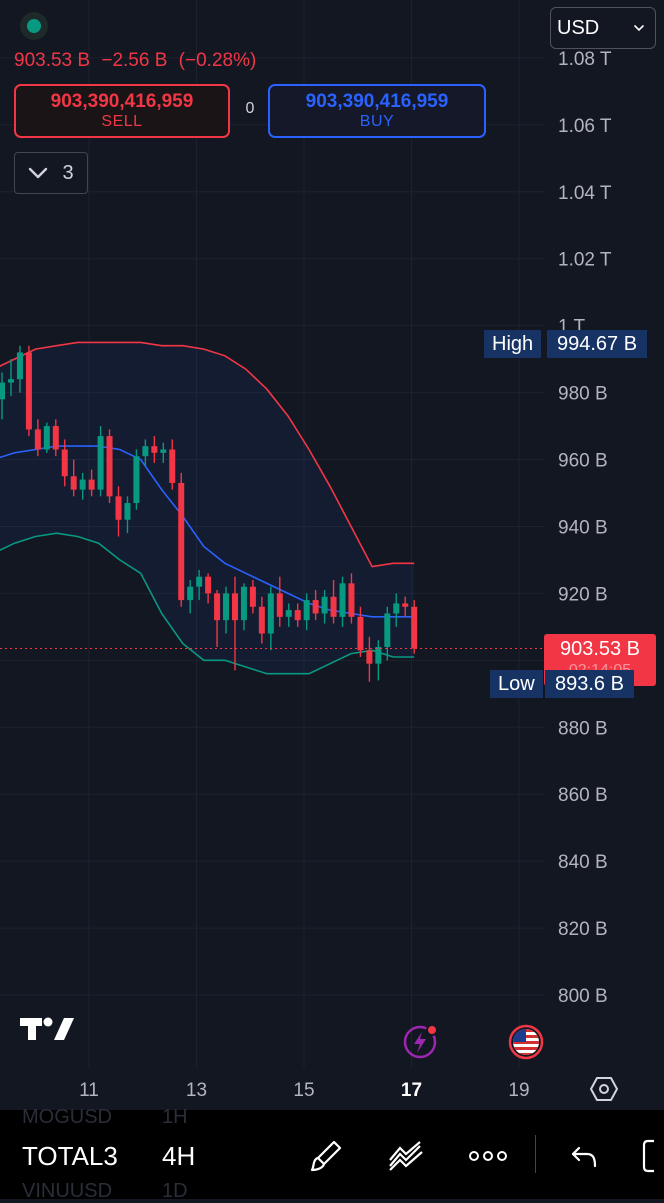 The height and width of the screenshot is (1203, 664). I want to click on flash-icon, so click(420, 1042).